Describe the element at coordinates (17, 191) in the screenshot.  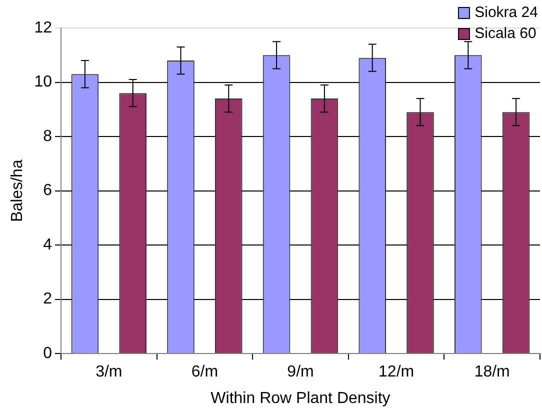
I see `y-axis-title: Bales/ha` at that location.